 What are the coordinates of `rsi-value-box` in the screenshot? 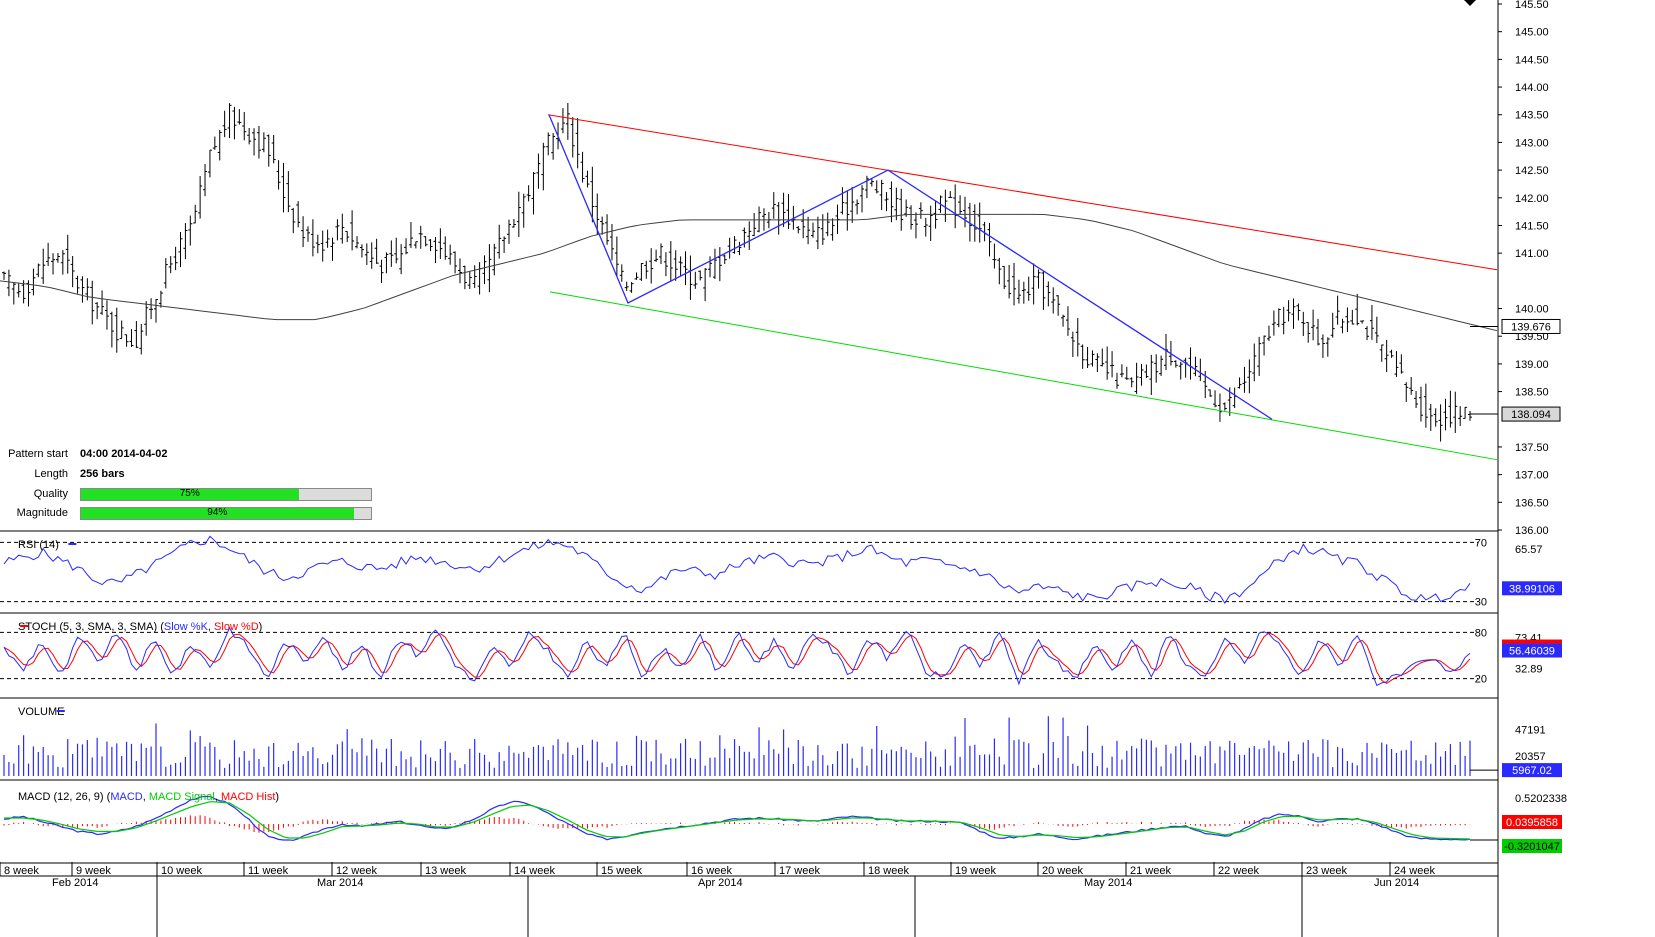 It's located at (1532, 588).